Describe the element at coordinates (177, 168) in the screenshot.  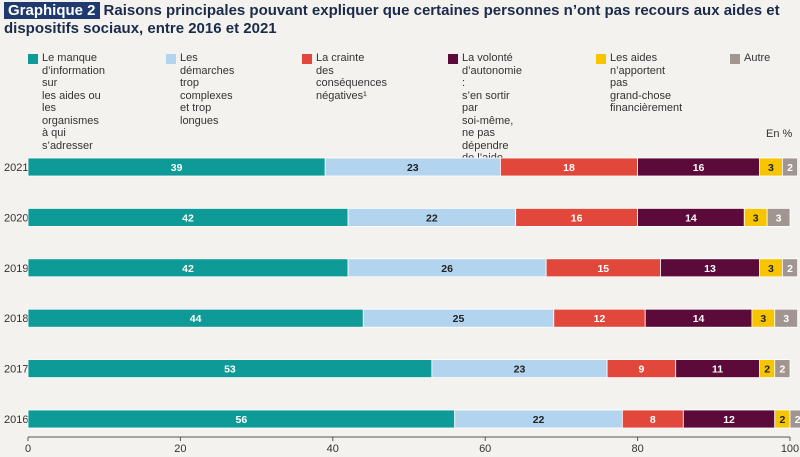
I see `data-label: 39` at that location.